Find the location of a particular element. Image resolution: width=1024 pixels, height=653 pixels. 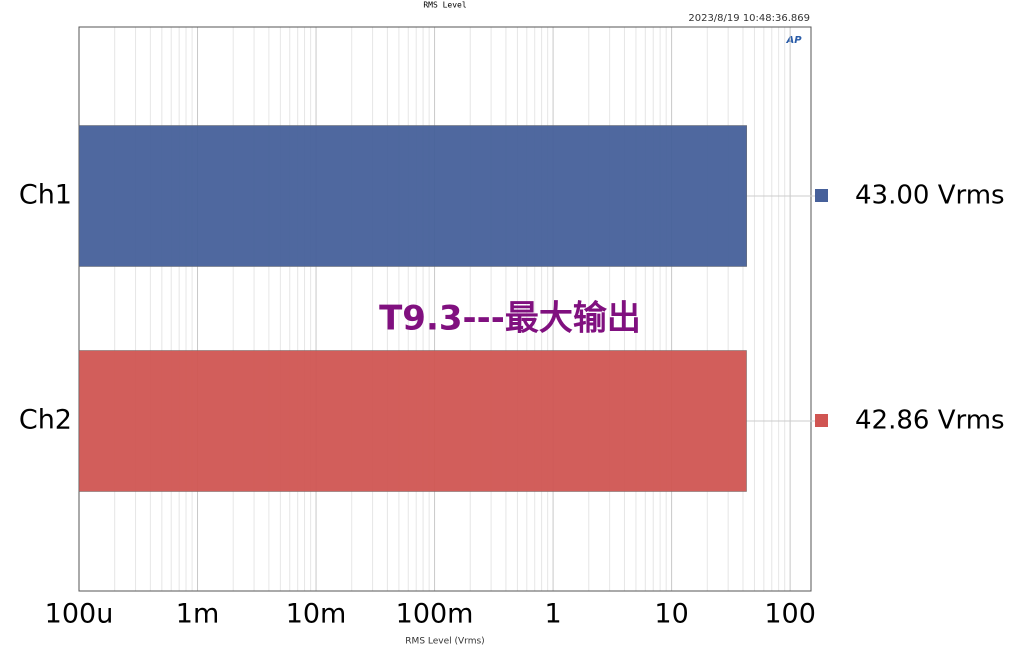

x-tick-label: 10m is located at coordinates (316, 614).